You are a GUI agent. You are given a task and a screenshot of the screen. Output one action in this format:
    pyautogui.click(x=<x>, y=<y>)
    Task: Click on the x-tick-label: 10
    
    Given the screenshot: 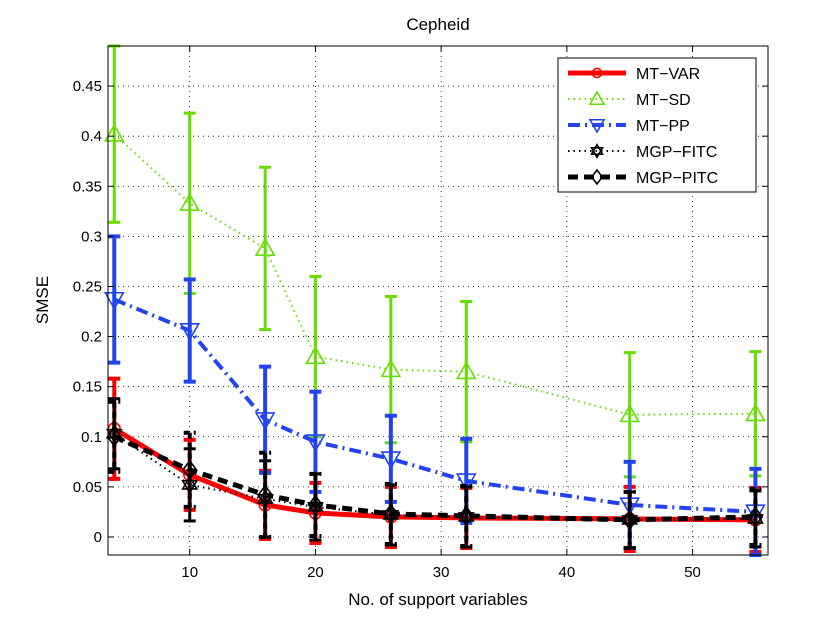 What is the action you would take?
    pyautogui.click(x=189, y=572)
    